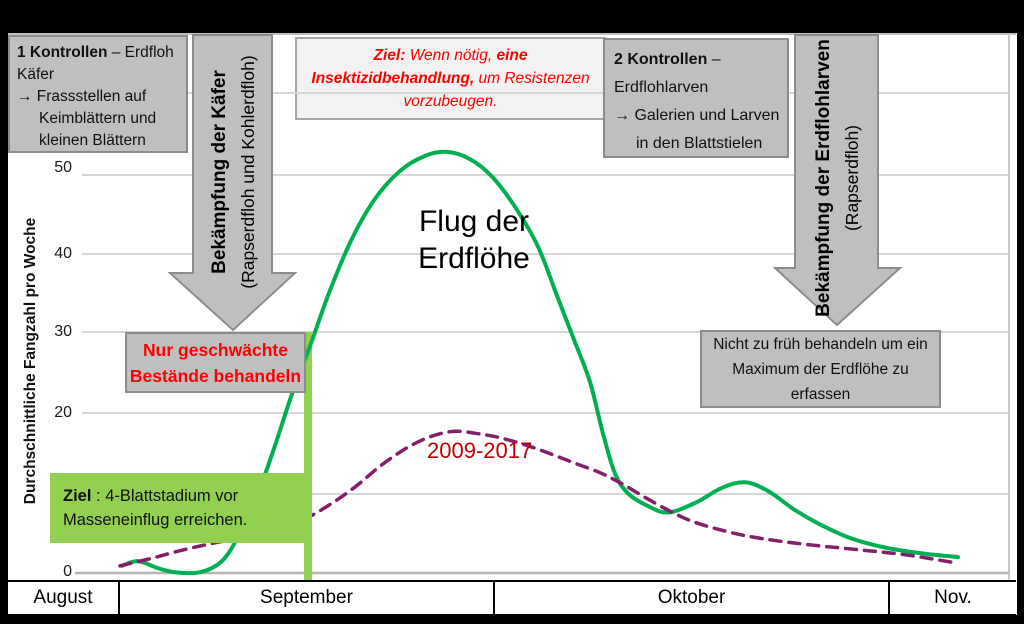 The image size is (1024, 624). What do you see at coordinates (62, 52) in the screenshot?
I see `controls1-bold: 1 Kontrollen` at bounding box center [62, 52].